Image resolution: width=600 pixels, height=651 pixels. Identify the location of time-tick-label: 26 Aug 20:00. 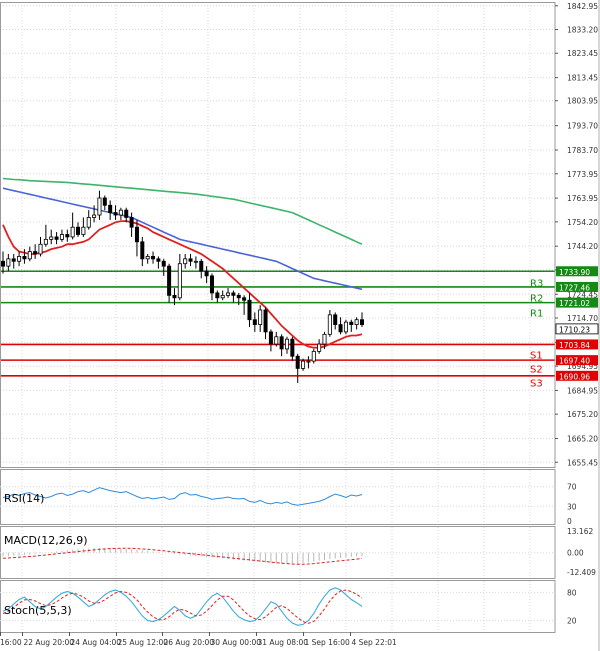
(189, 642).